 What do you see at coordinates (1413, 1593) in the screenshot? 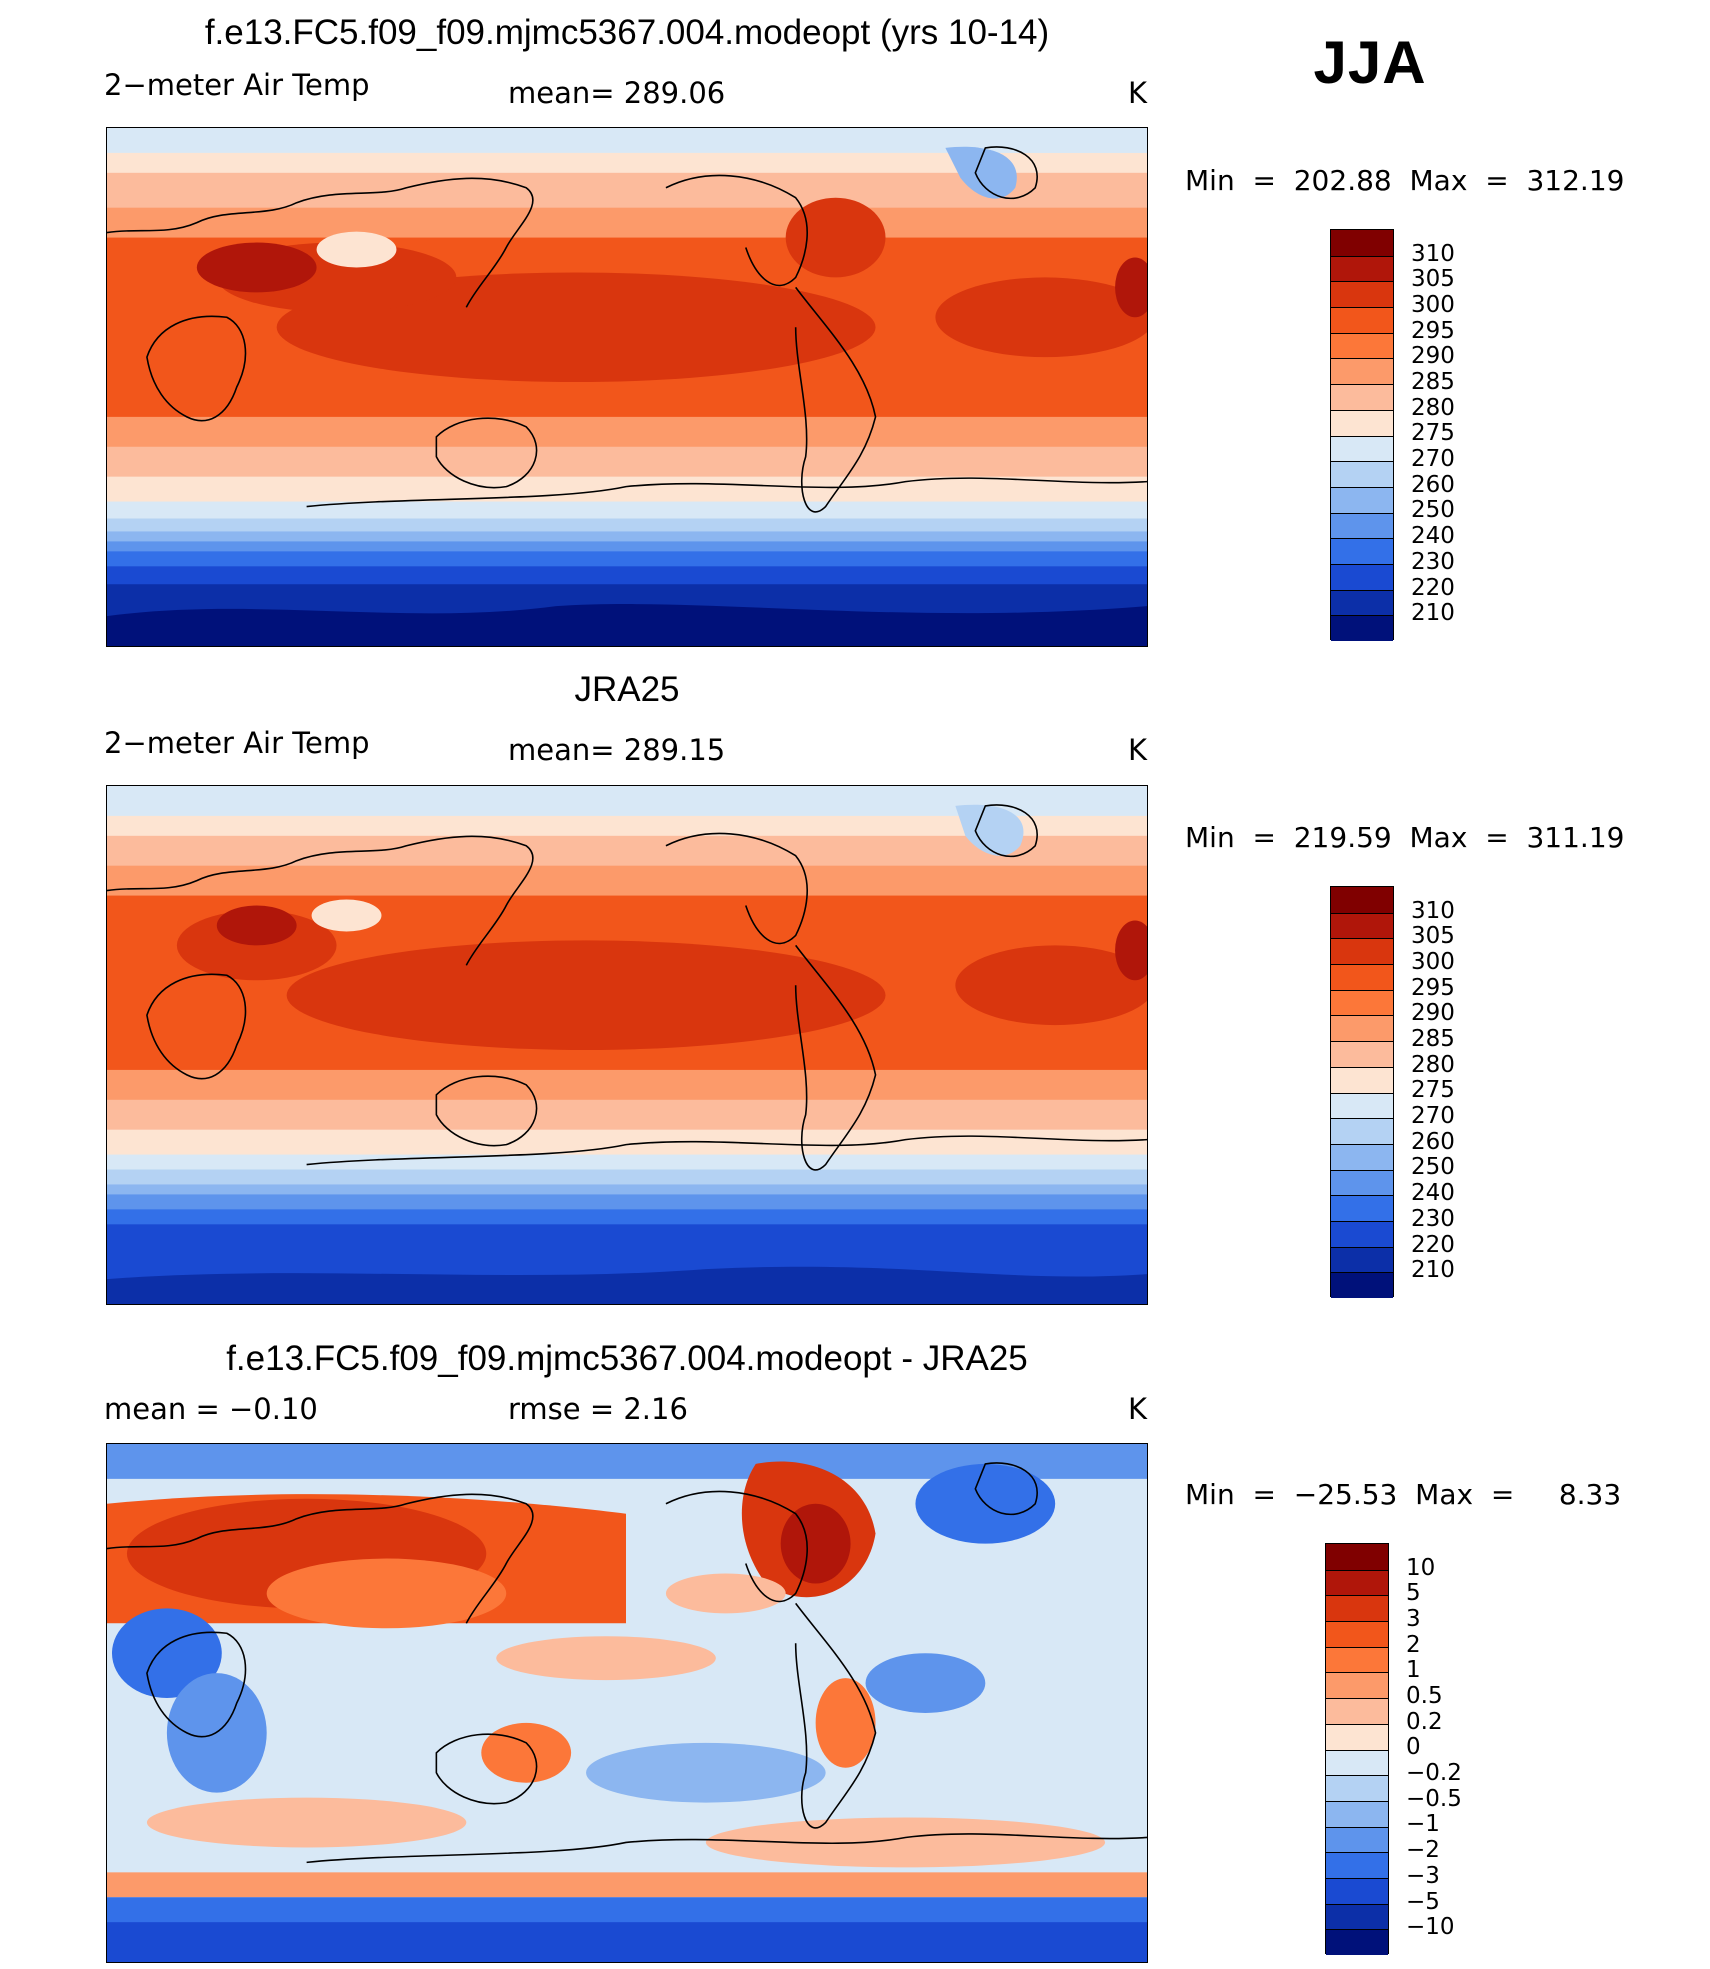
I see `colorbar-label: 5` at bounding box center [1413, 1593].